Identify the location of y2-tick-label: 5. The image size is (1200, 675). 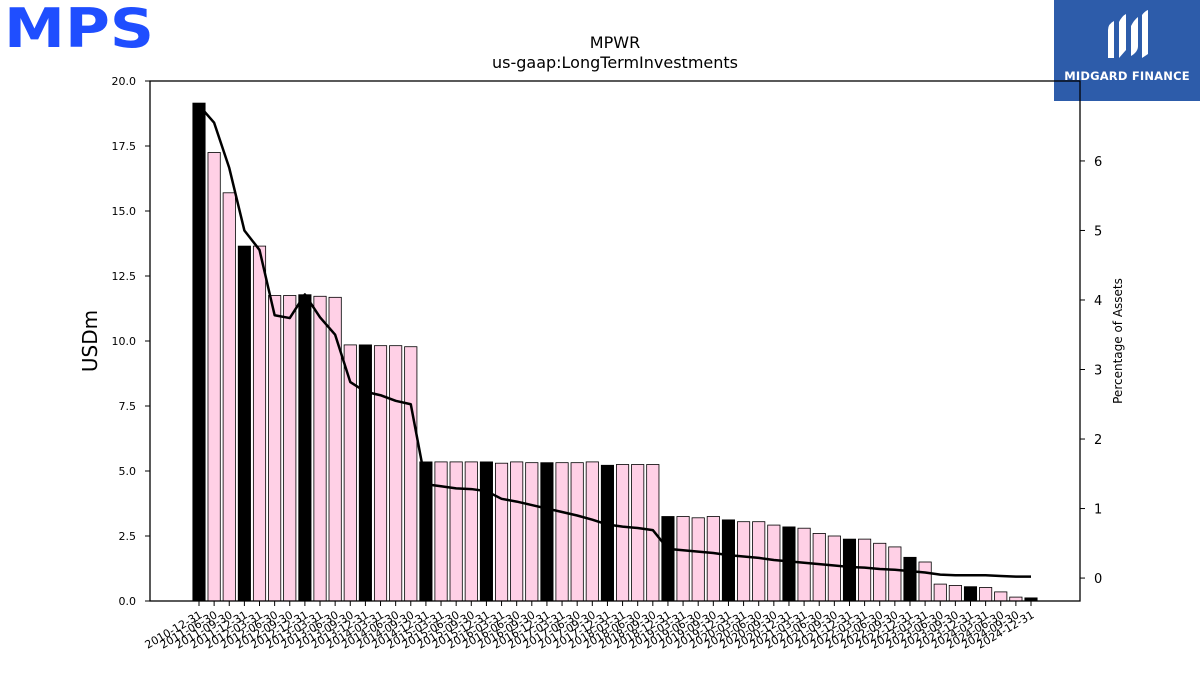
(1098, 231).